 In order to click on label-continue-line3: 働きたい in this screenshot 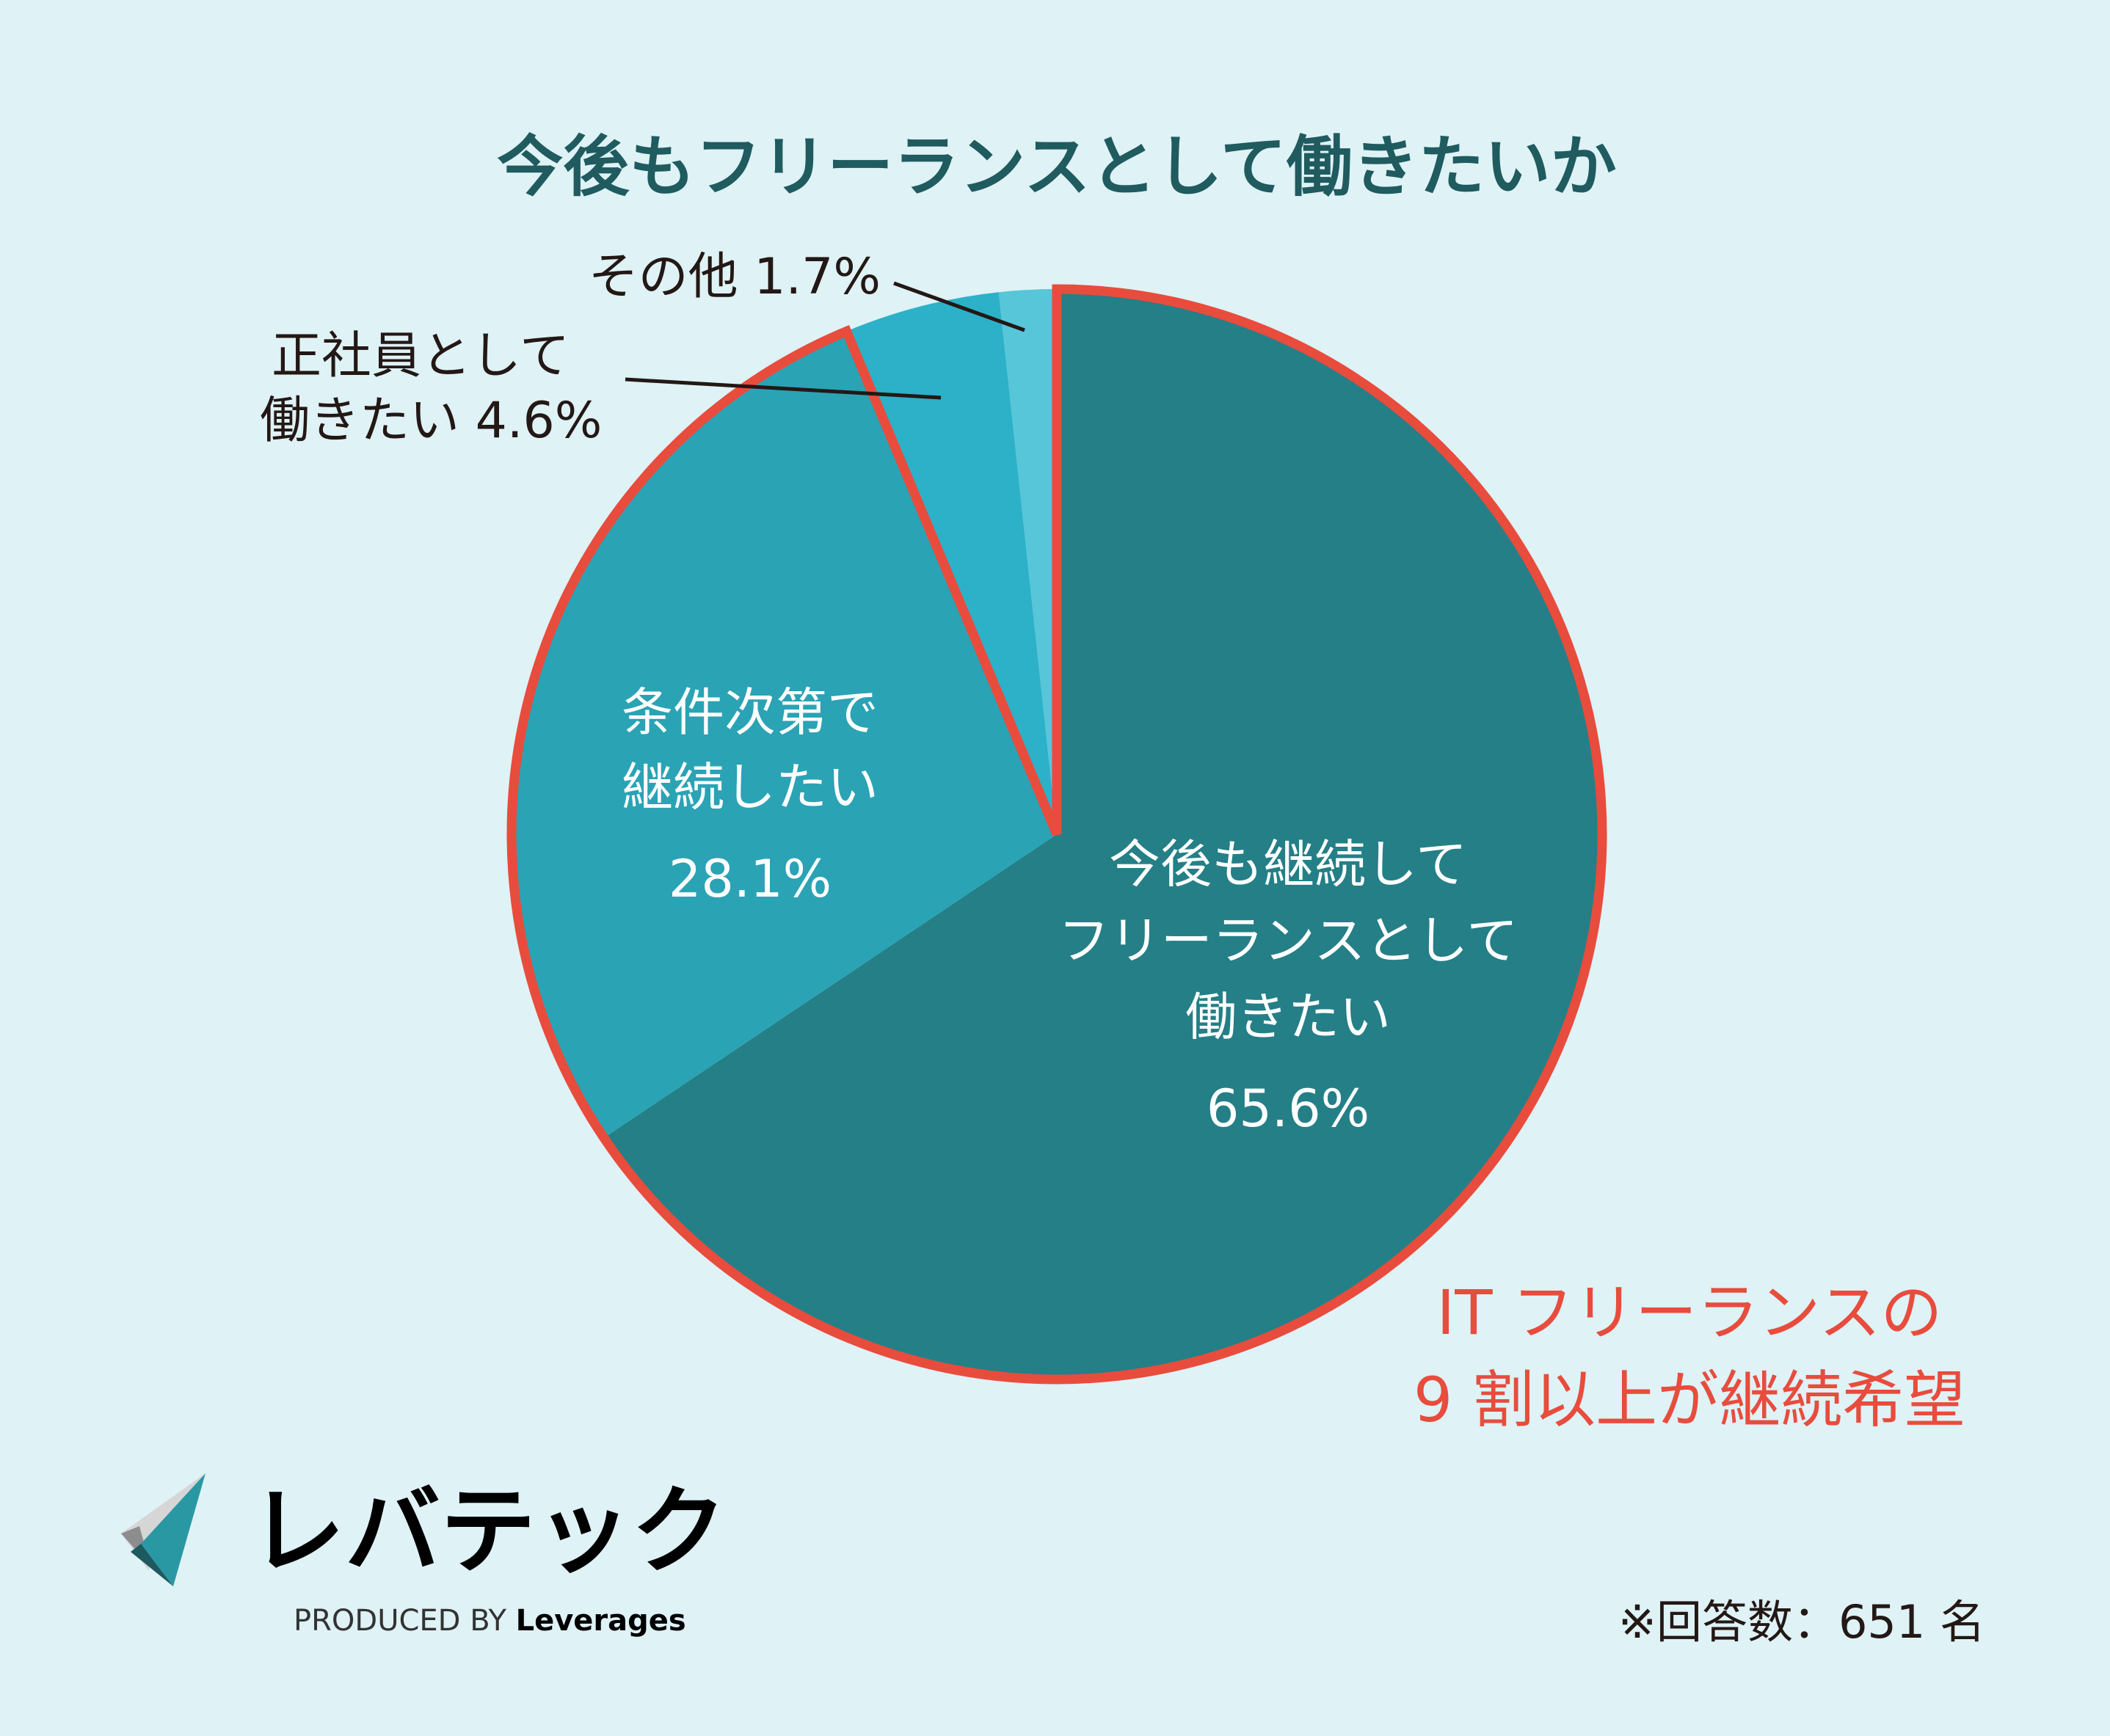, I will do `click(1288, 1017)`.